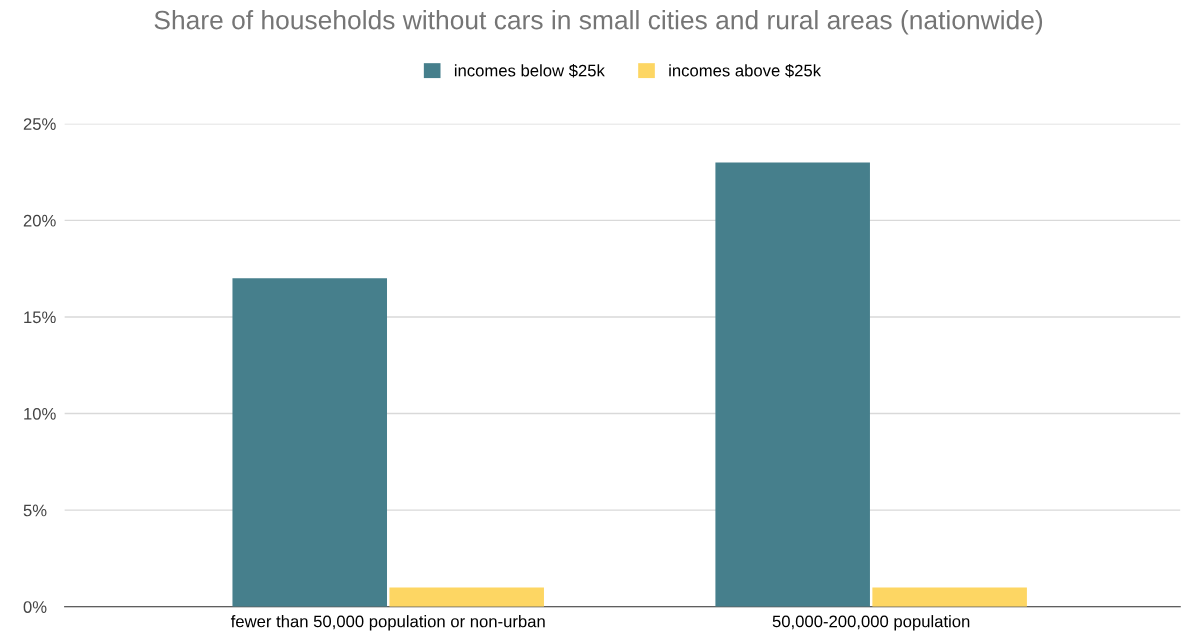  What do you see at coordinates (745, 71) in the screenshot?
I see `legend-label: incomes above $25k` at bounding box center [745, 71].